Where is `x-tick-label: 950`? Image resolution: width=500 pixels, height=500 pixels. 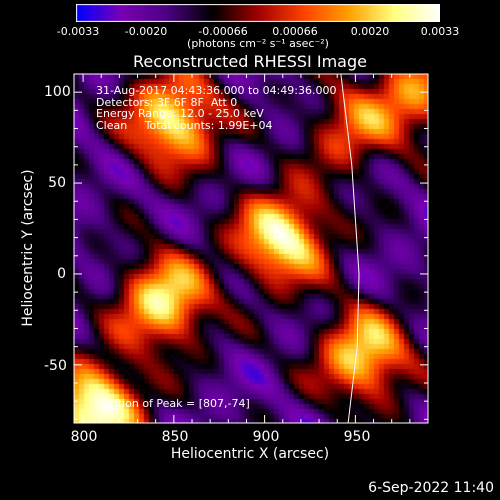
x-tick-label: 950 is located at coordinates (357, 437).